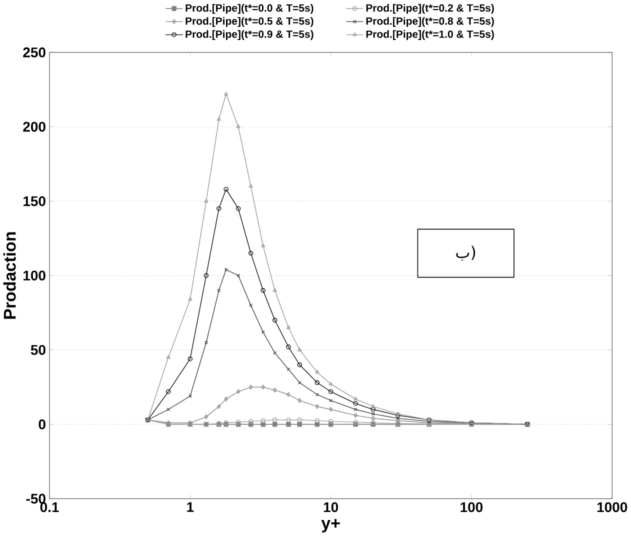 The width and height of the screenshot is (631, 536). I want to click on legend-label: Prod.[Pipe](t*=0.5 & T=5s), so click(250, 22).